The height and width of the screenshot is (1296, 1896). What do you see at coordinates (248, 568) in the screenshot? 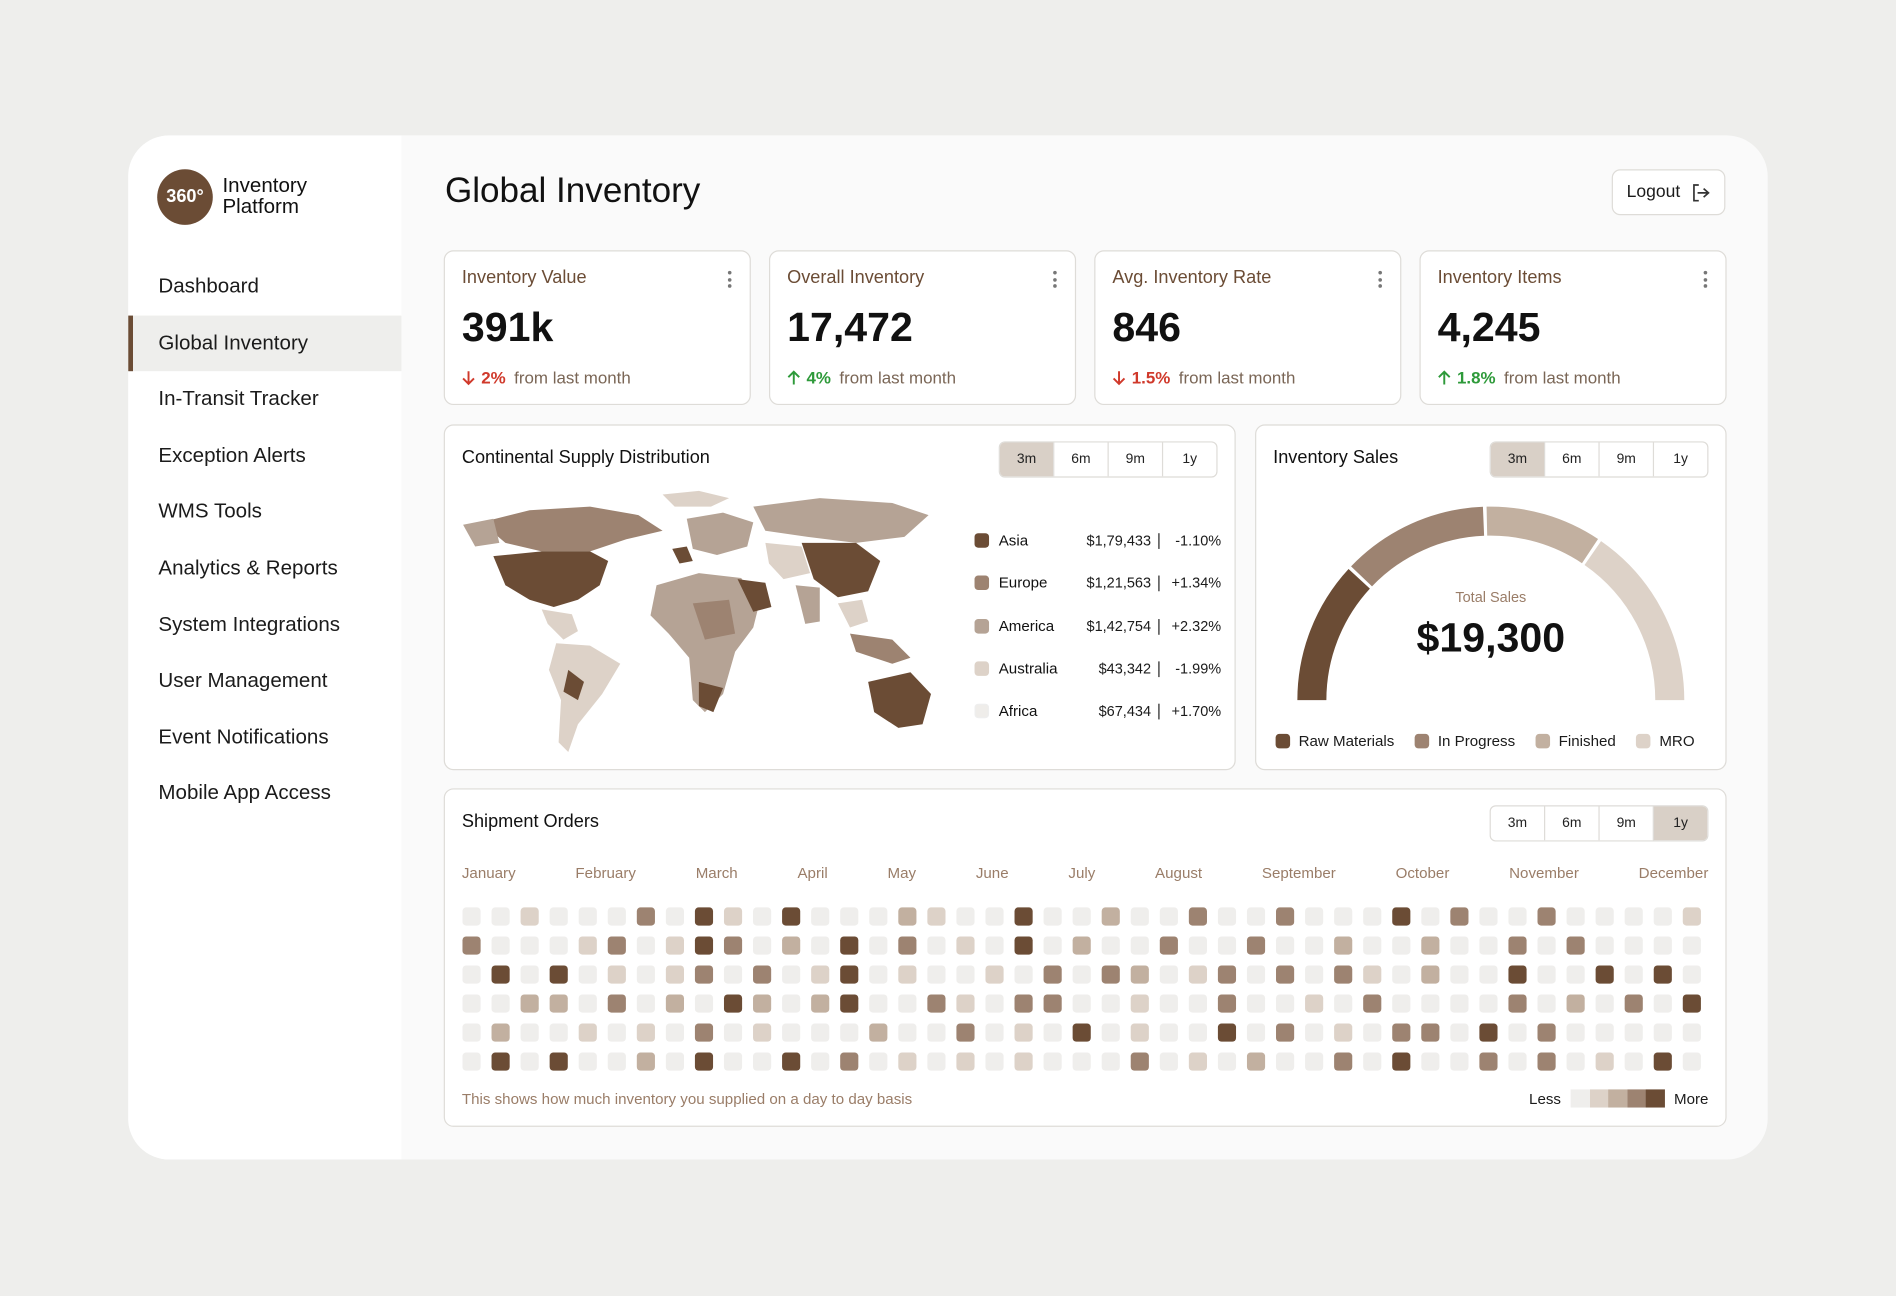
I see `nav-item: Analytics & Reports` at bounding box center [248, 568].